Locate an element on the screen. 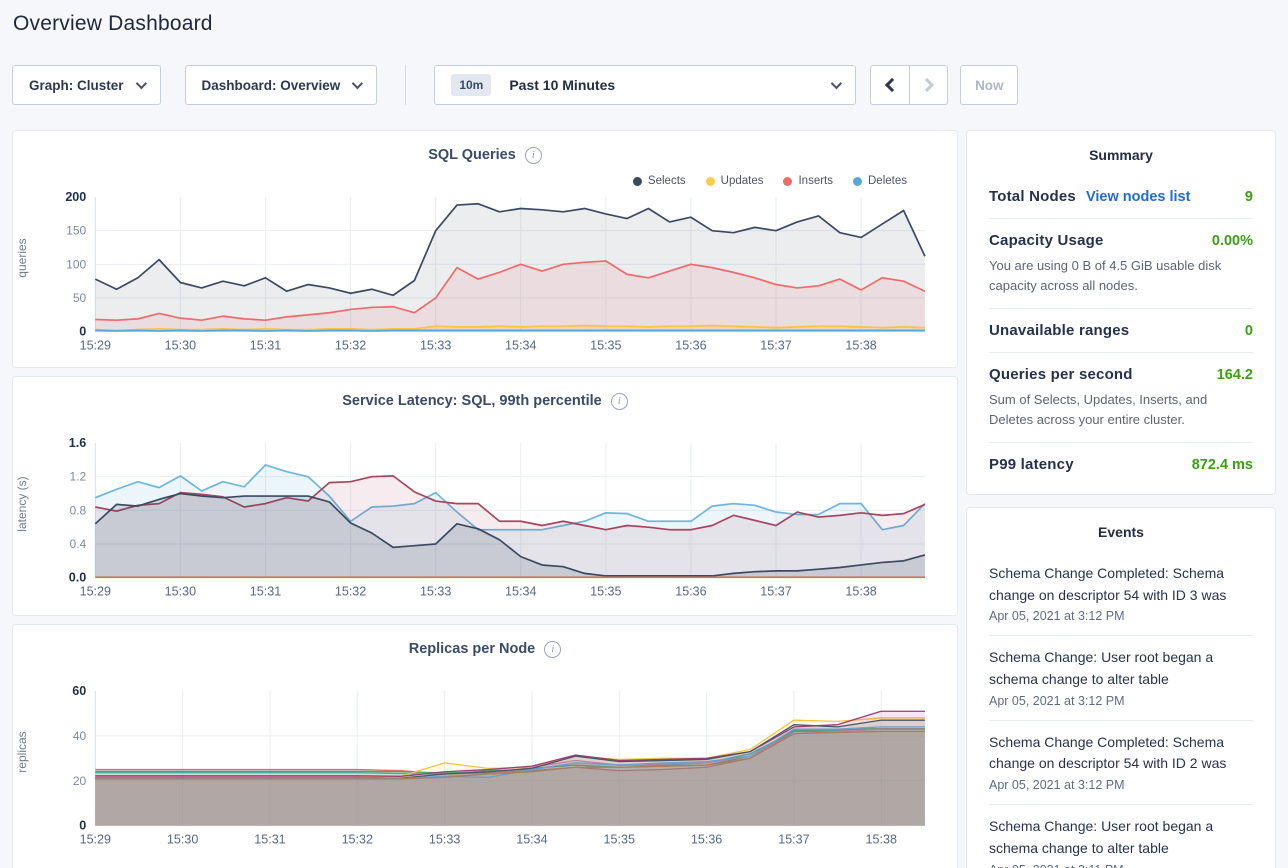 This screenshot has width=1288, height=868. legend-label: Selects is located at coordinates (666, 181).